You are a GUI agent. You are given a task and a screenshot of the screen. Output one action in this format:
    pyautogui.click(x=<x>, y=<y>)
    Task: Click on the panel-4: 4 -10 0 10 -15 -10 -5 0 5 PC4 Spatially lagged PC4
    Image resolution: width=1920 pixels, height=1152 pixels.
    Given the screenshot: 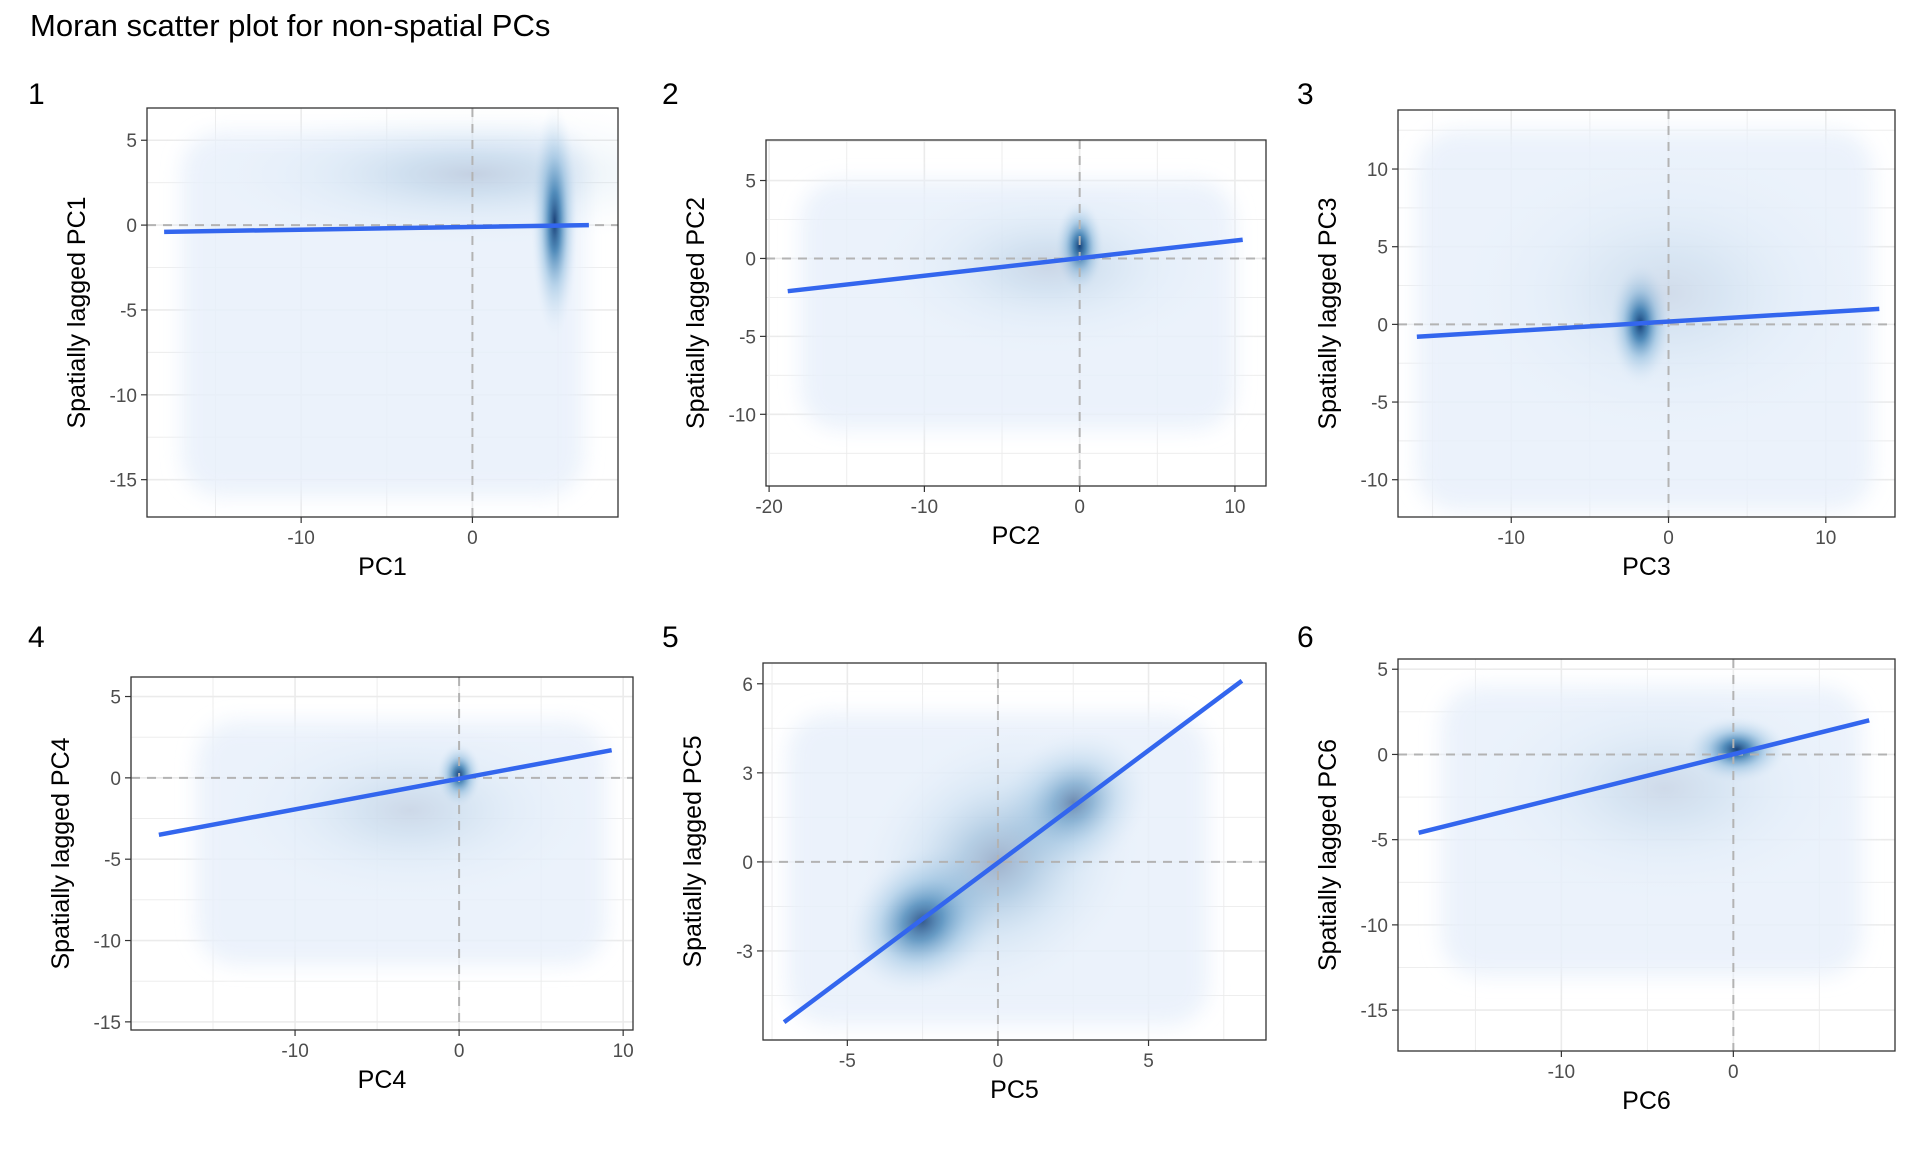 What is the action you would take?
    pyautogui.click(x=331, y=857)
    